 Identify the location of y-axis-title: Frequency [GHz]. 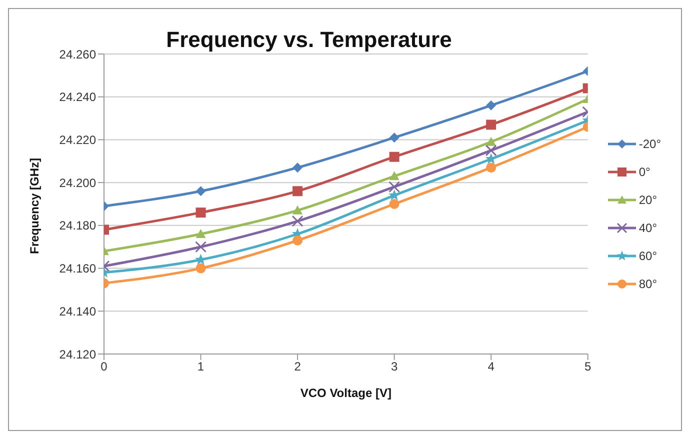
(34, 206).